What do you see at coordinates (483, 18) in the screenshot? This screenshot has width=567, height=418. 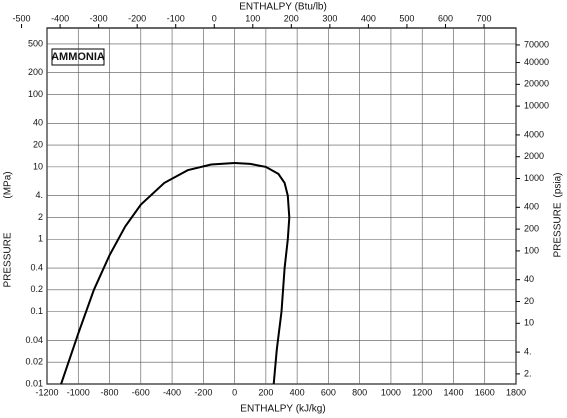 I see `x2-tick-label: 700` at bounding box center [483, 18].